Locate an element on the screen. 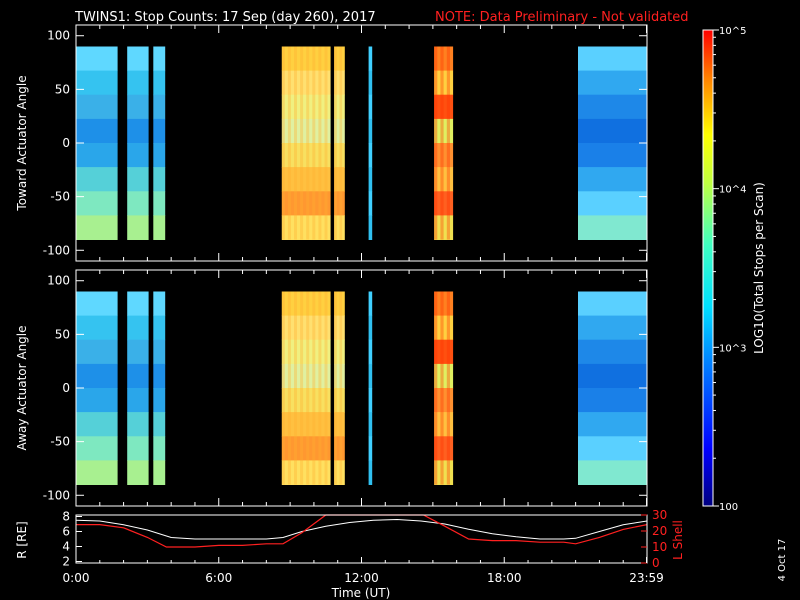 This screenshot has height=600, width=800. colorbar-tick-label: 100 is located at coordinates (728, 507).